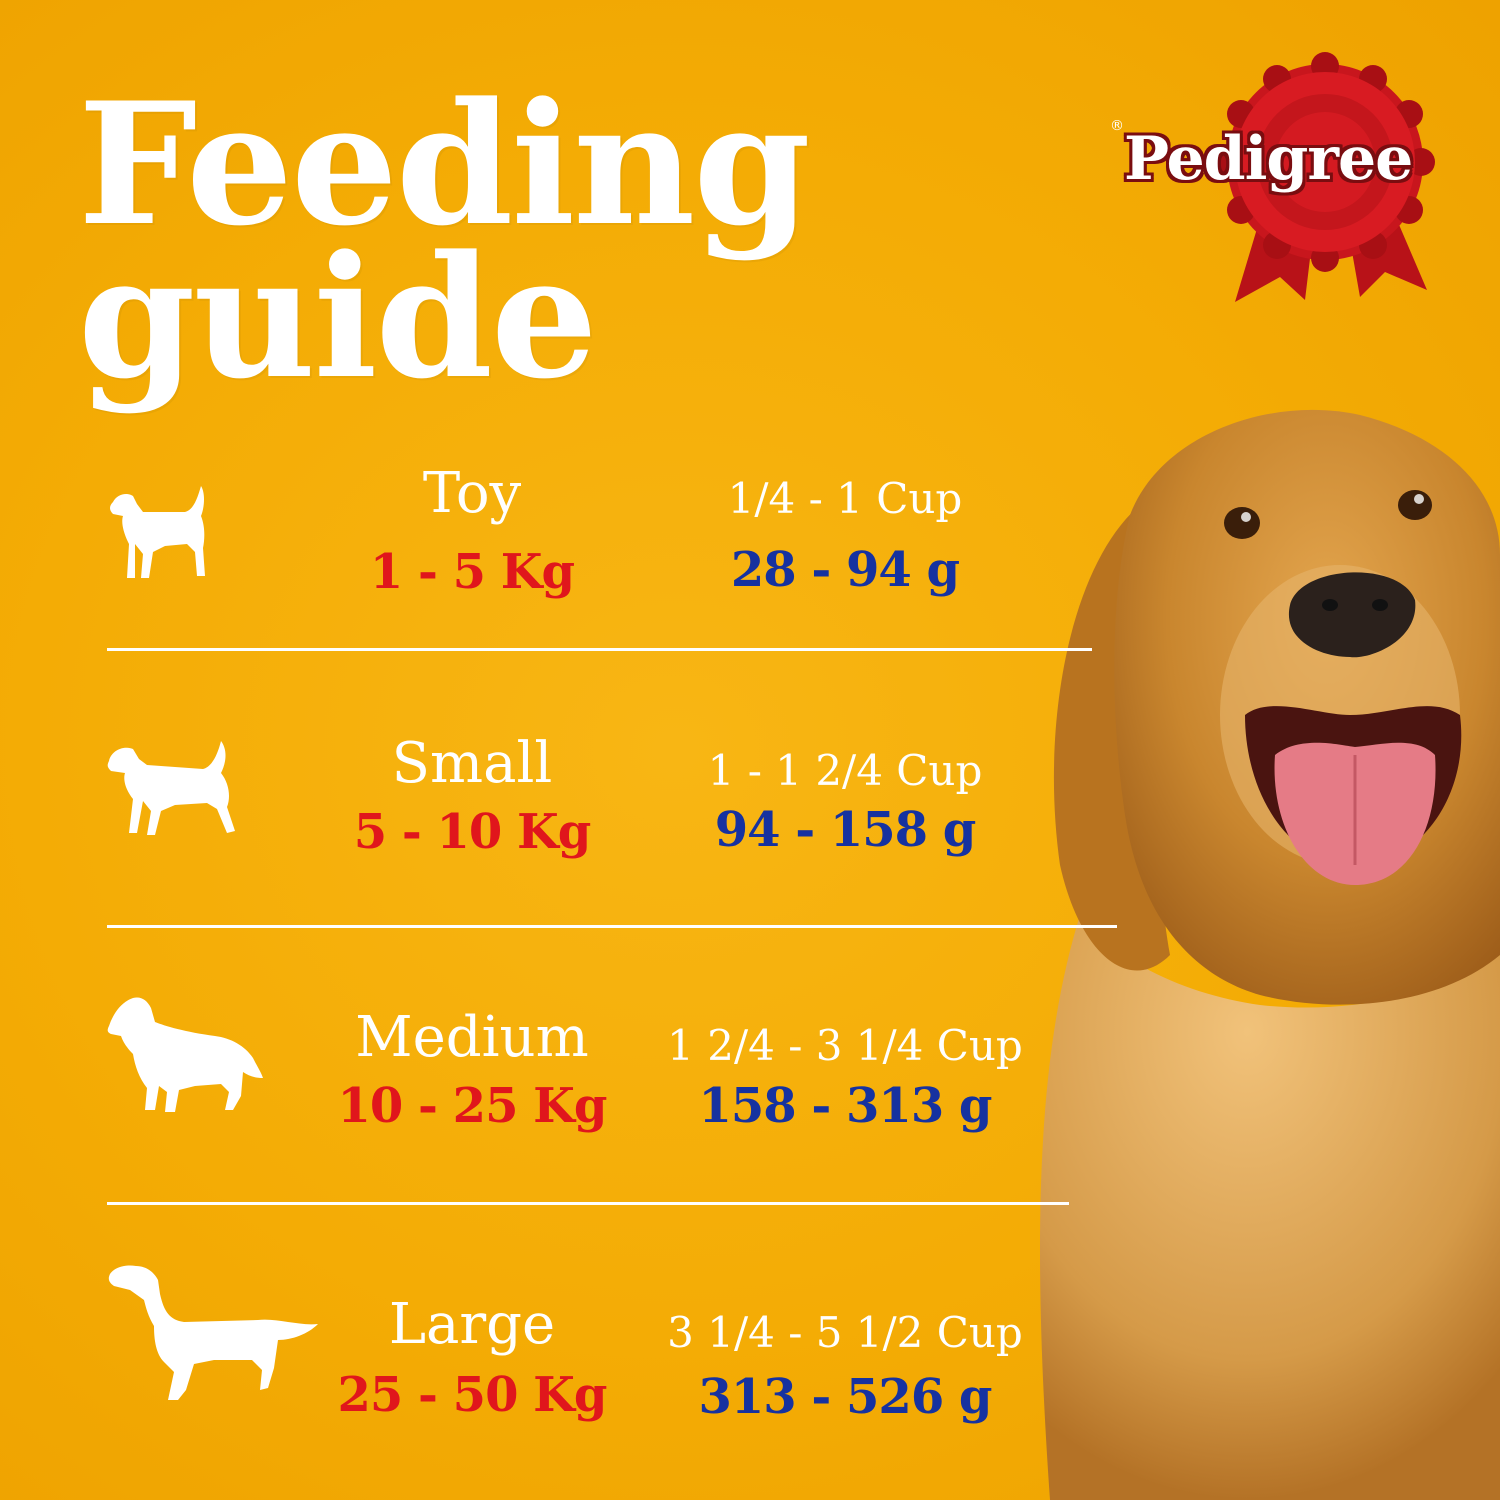  I want to click on weight-range: 25 - 50 Kg, so click(472, 1395).